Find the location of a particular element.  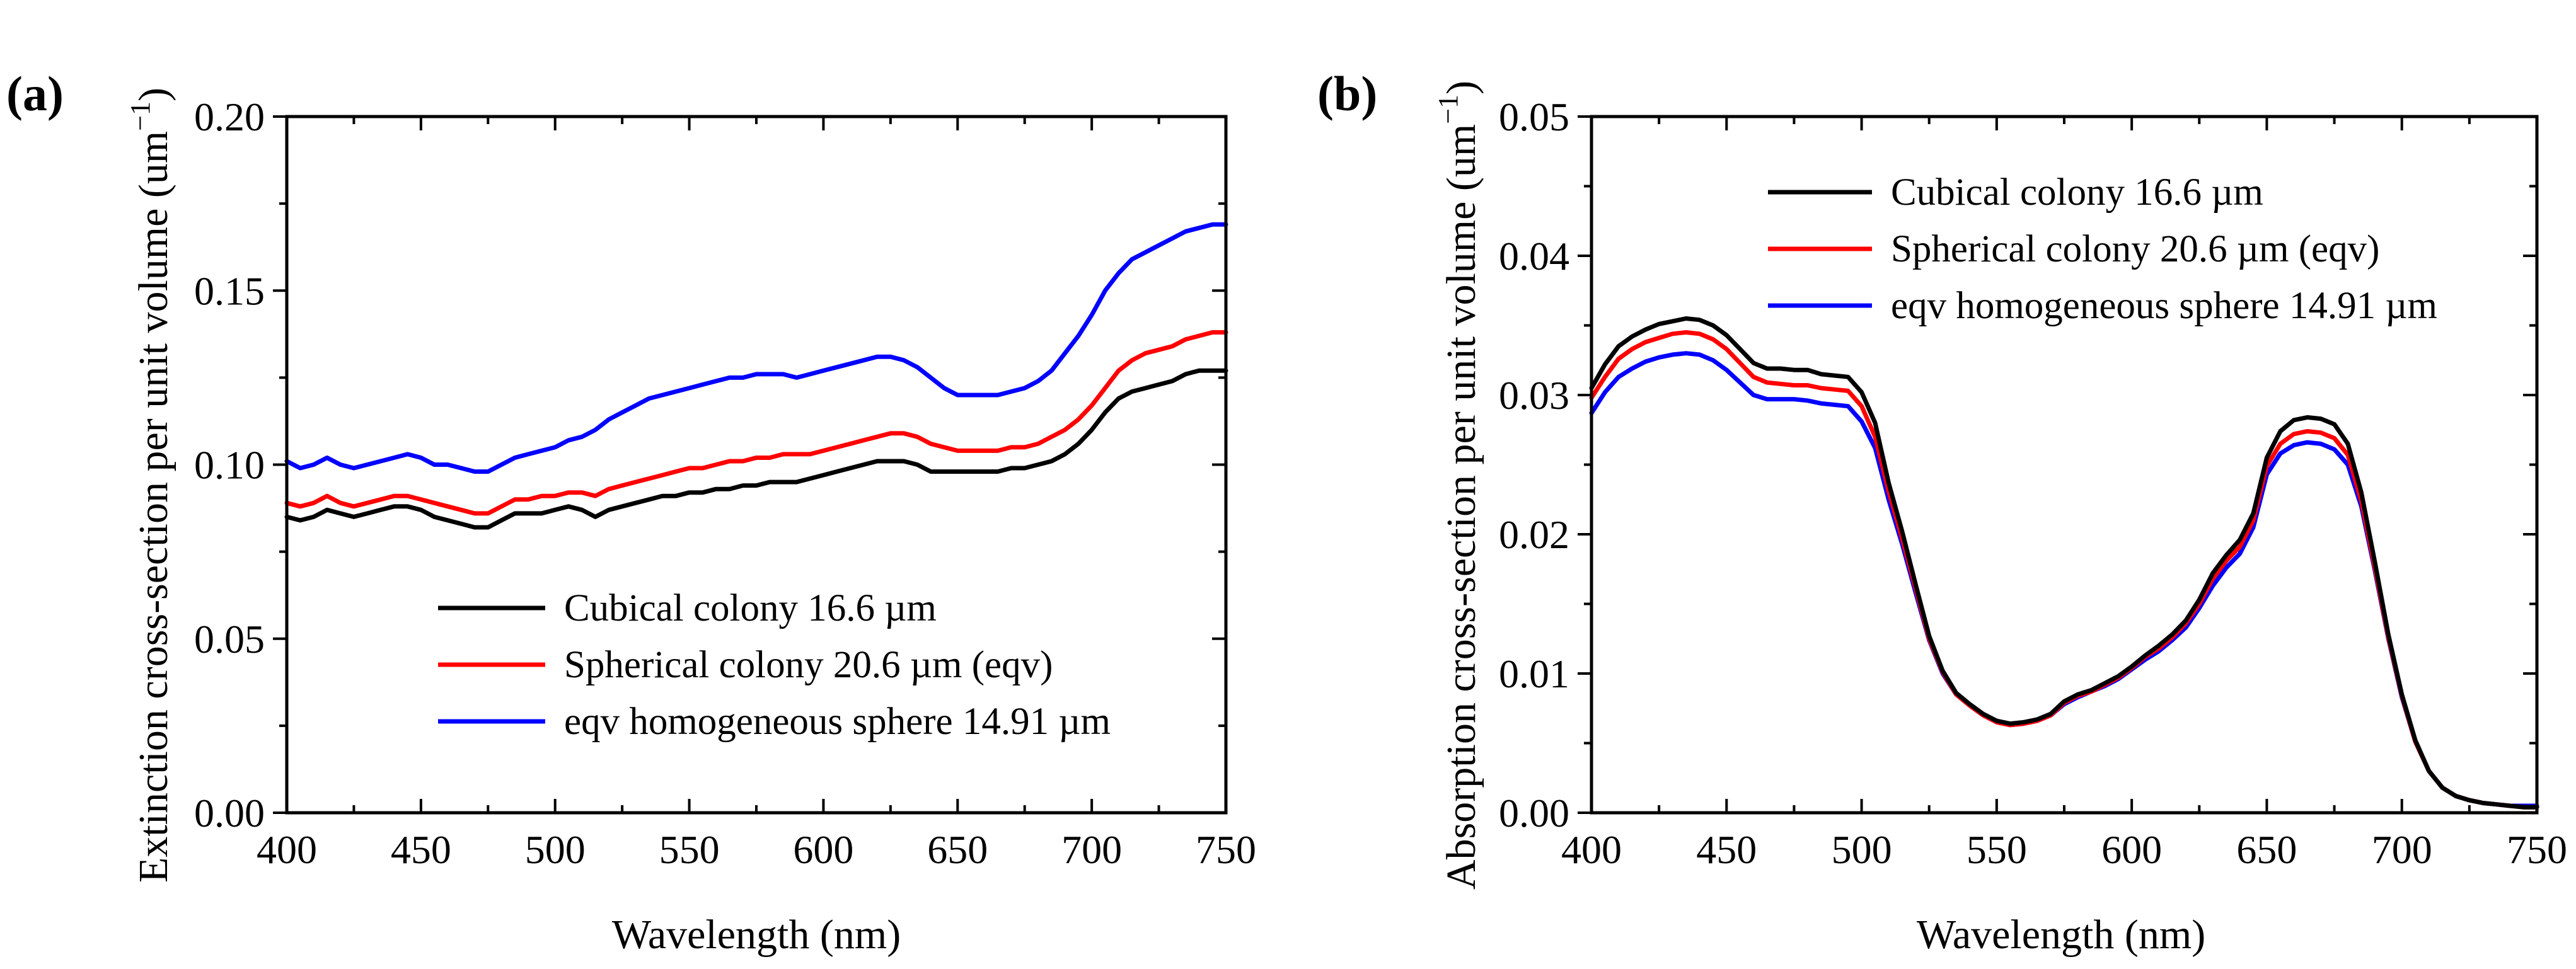

panel-b-xtick-label: 650 is located at coordinates (2266, 849).